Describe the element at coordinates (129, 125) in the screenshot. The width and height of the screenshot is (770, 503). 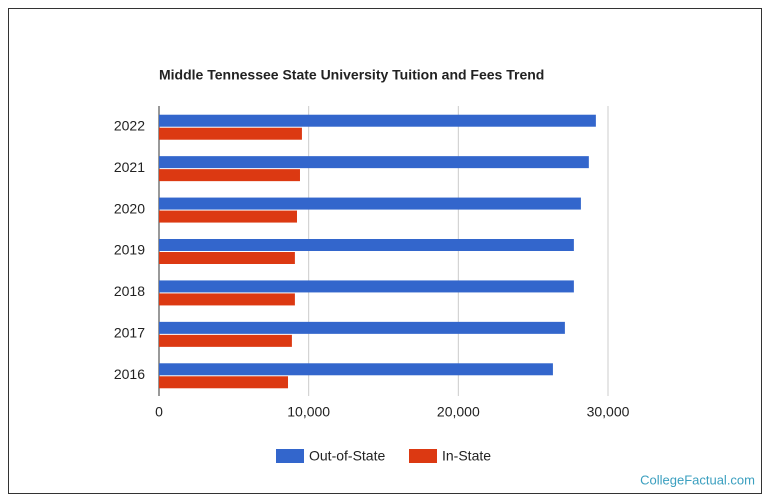
I see `y-tick-label: 2022` at that location.